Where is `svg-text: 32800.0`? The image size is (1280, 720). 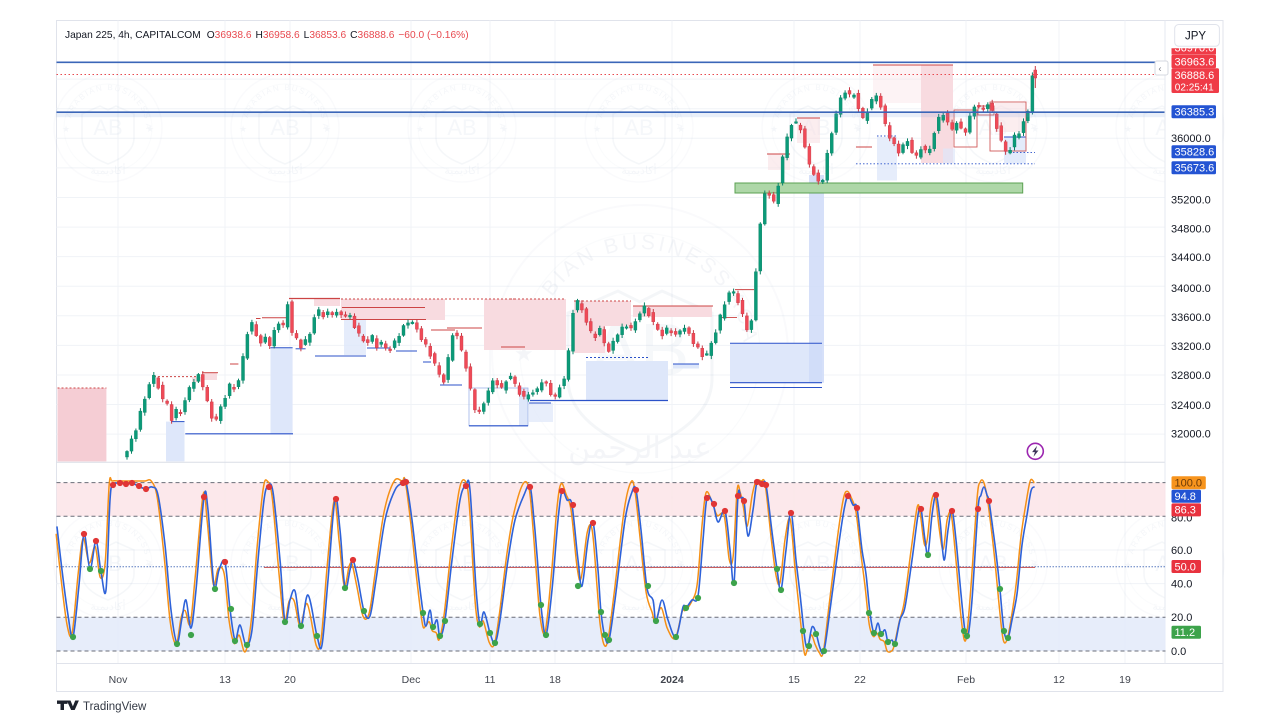
svg-text: 32800.0 is located at coordinates (1191, 376).